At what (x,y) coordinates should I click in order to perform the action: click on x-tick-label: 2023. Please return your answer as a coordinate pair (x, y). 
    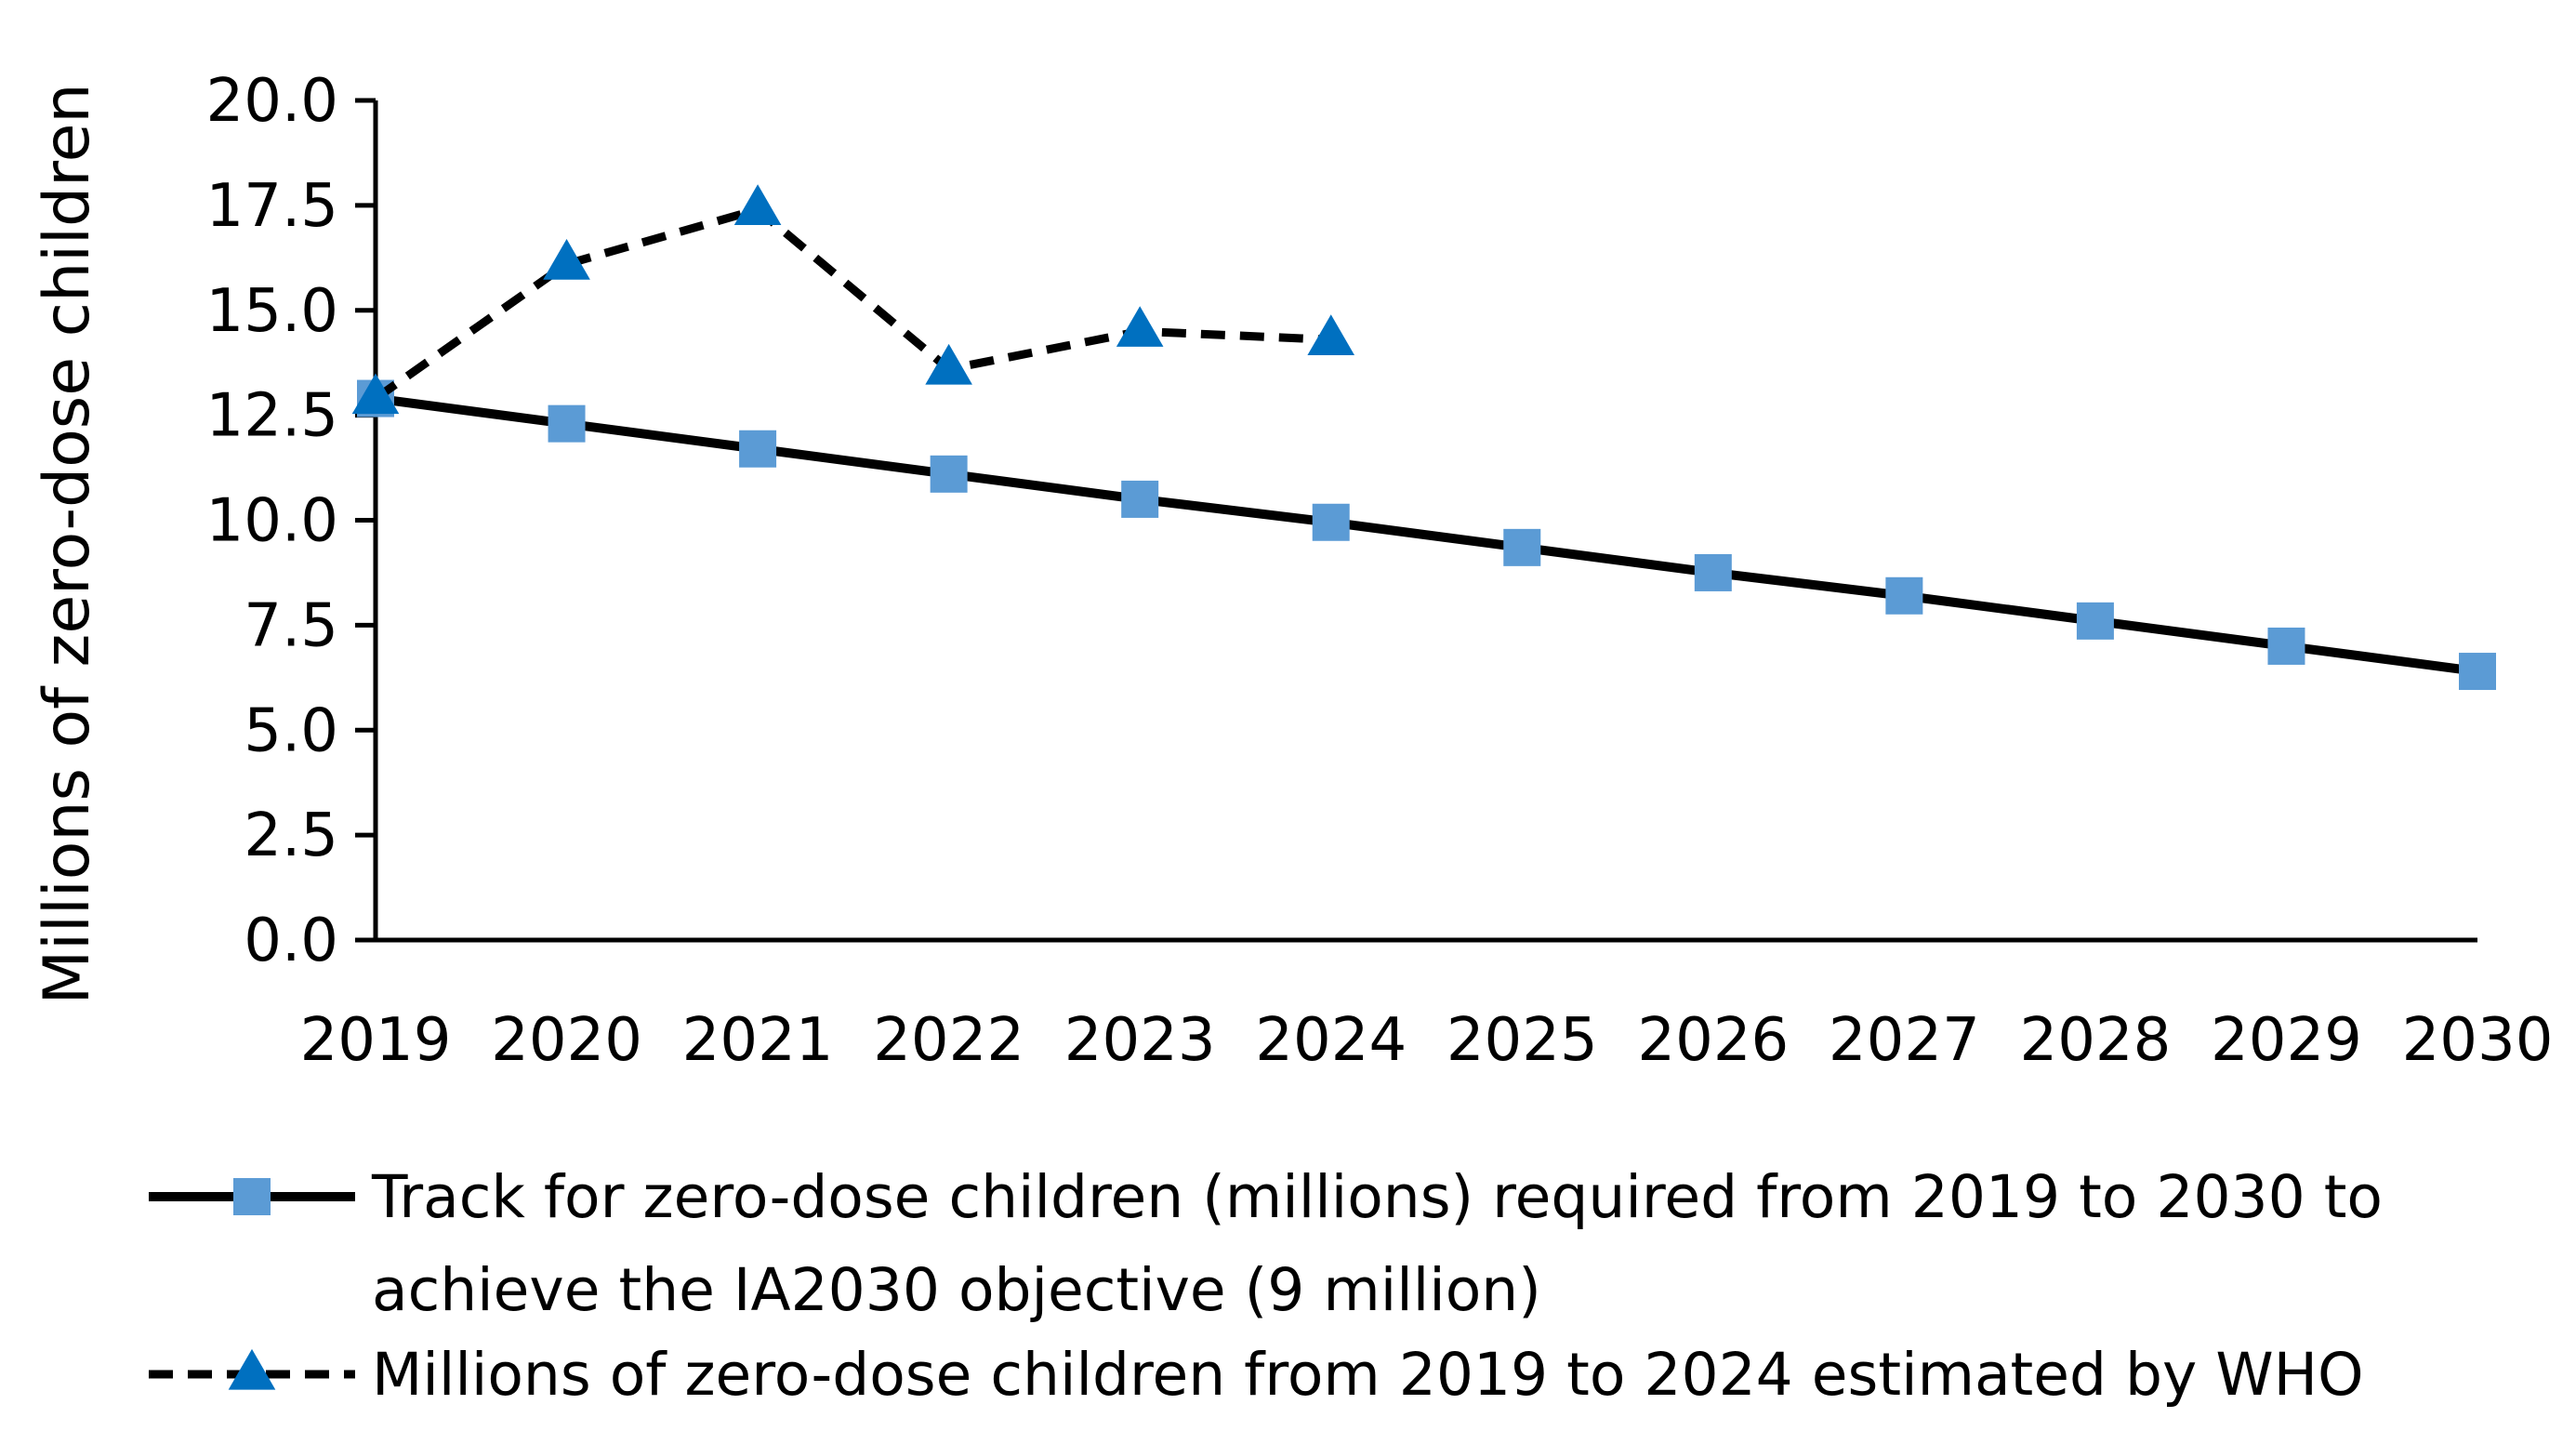
    Looking at the image, I should click on (1140, 1040).